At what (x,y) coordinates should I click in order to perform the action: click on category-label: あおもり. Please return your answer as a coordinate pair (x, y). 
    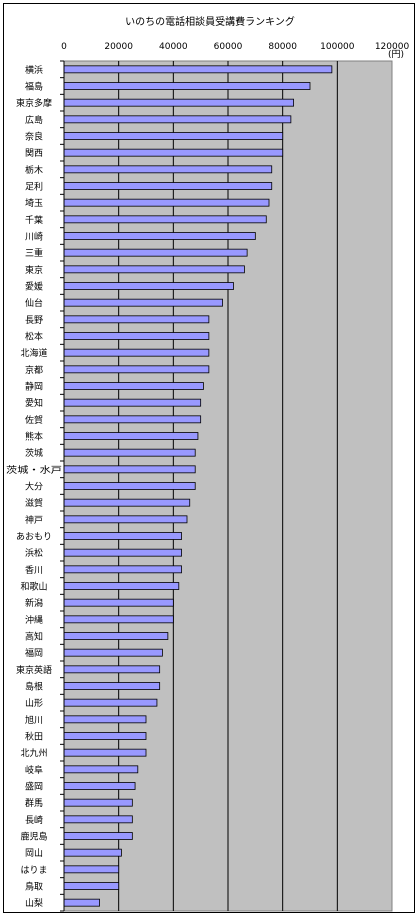
    Looking at the image, I should click on (34, 537).